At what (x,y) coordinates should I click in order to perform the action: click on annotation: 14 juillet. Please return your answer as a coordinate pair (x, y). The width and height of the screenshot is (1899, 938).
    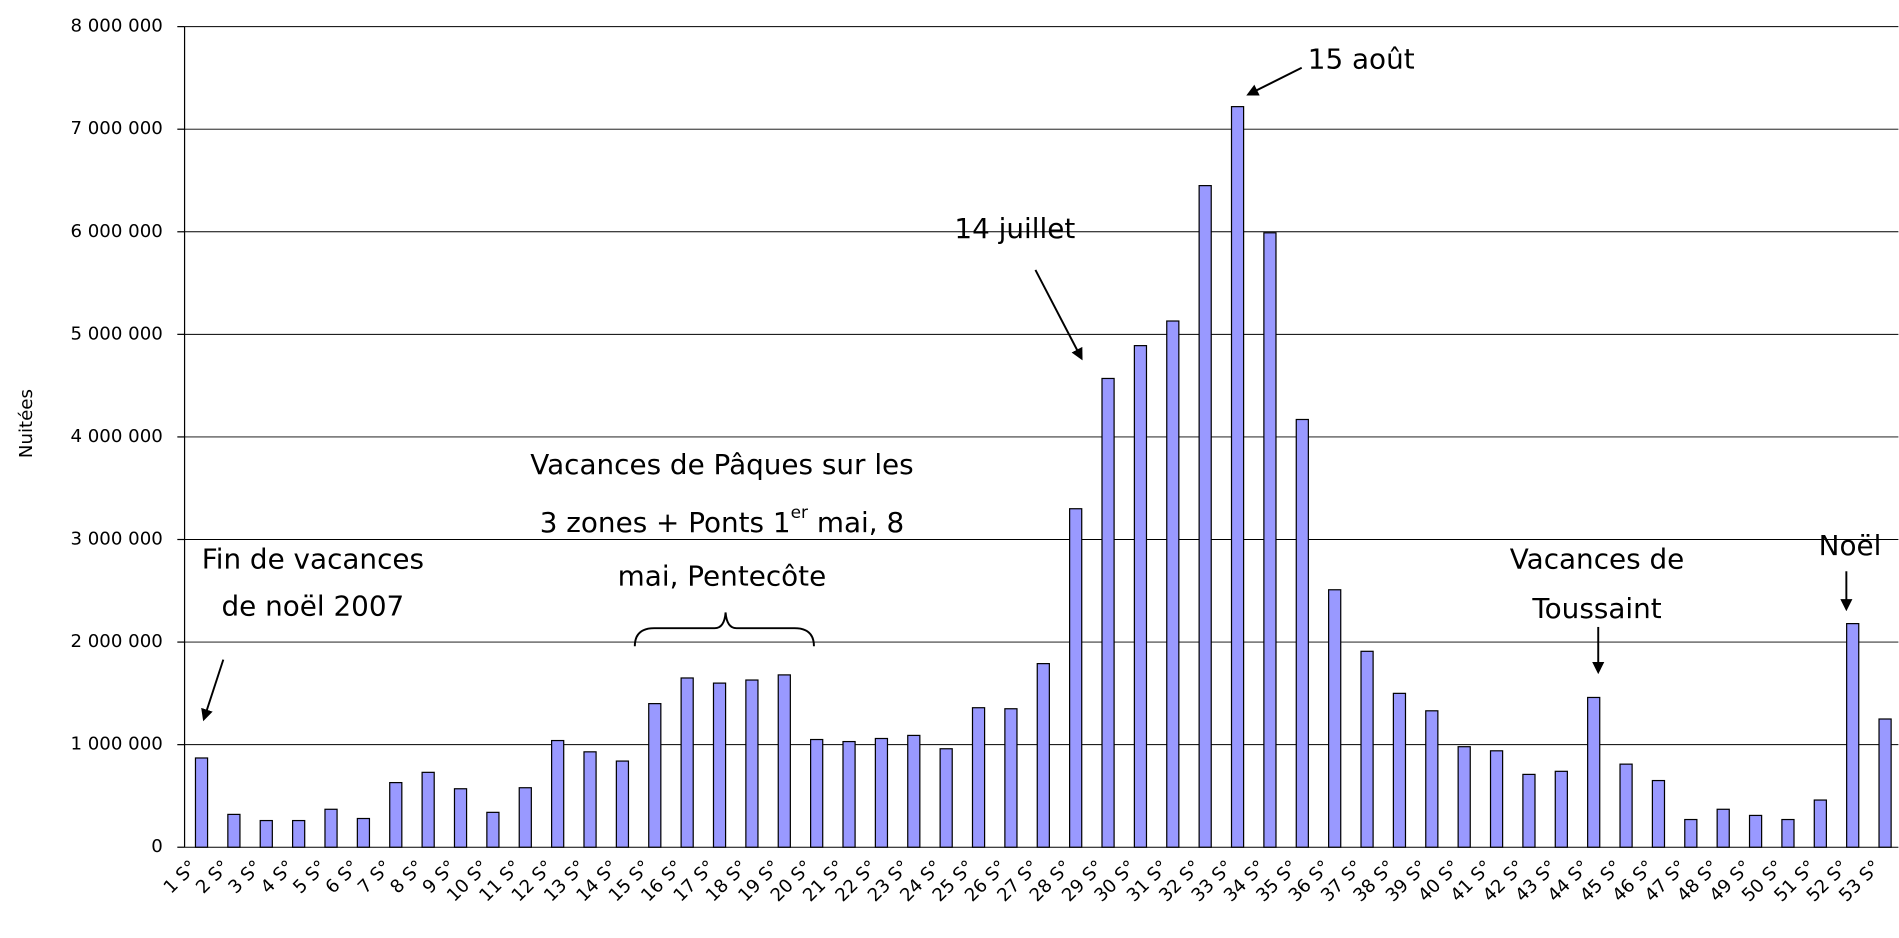
    Looking at the image, I should click on (1014, 228).